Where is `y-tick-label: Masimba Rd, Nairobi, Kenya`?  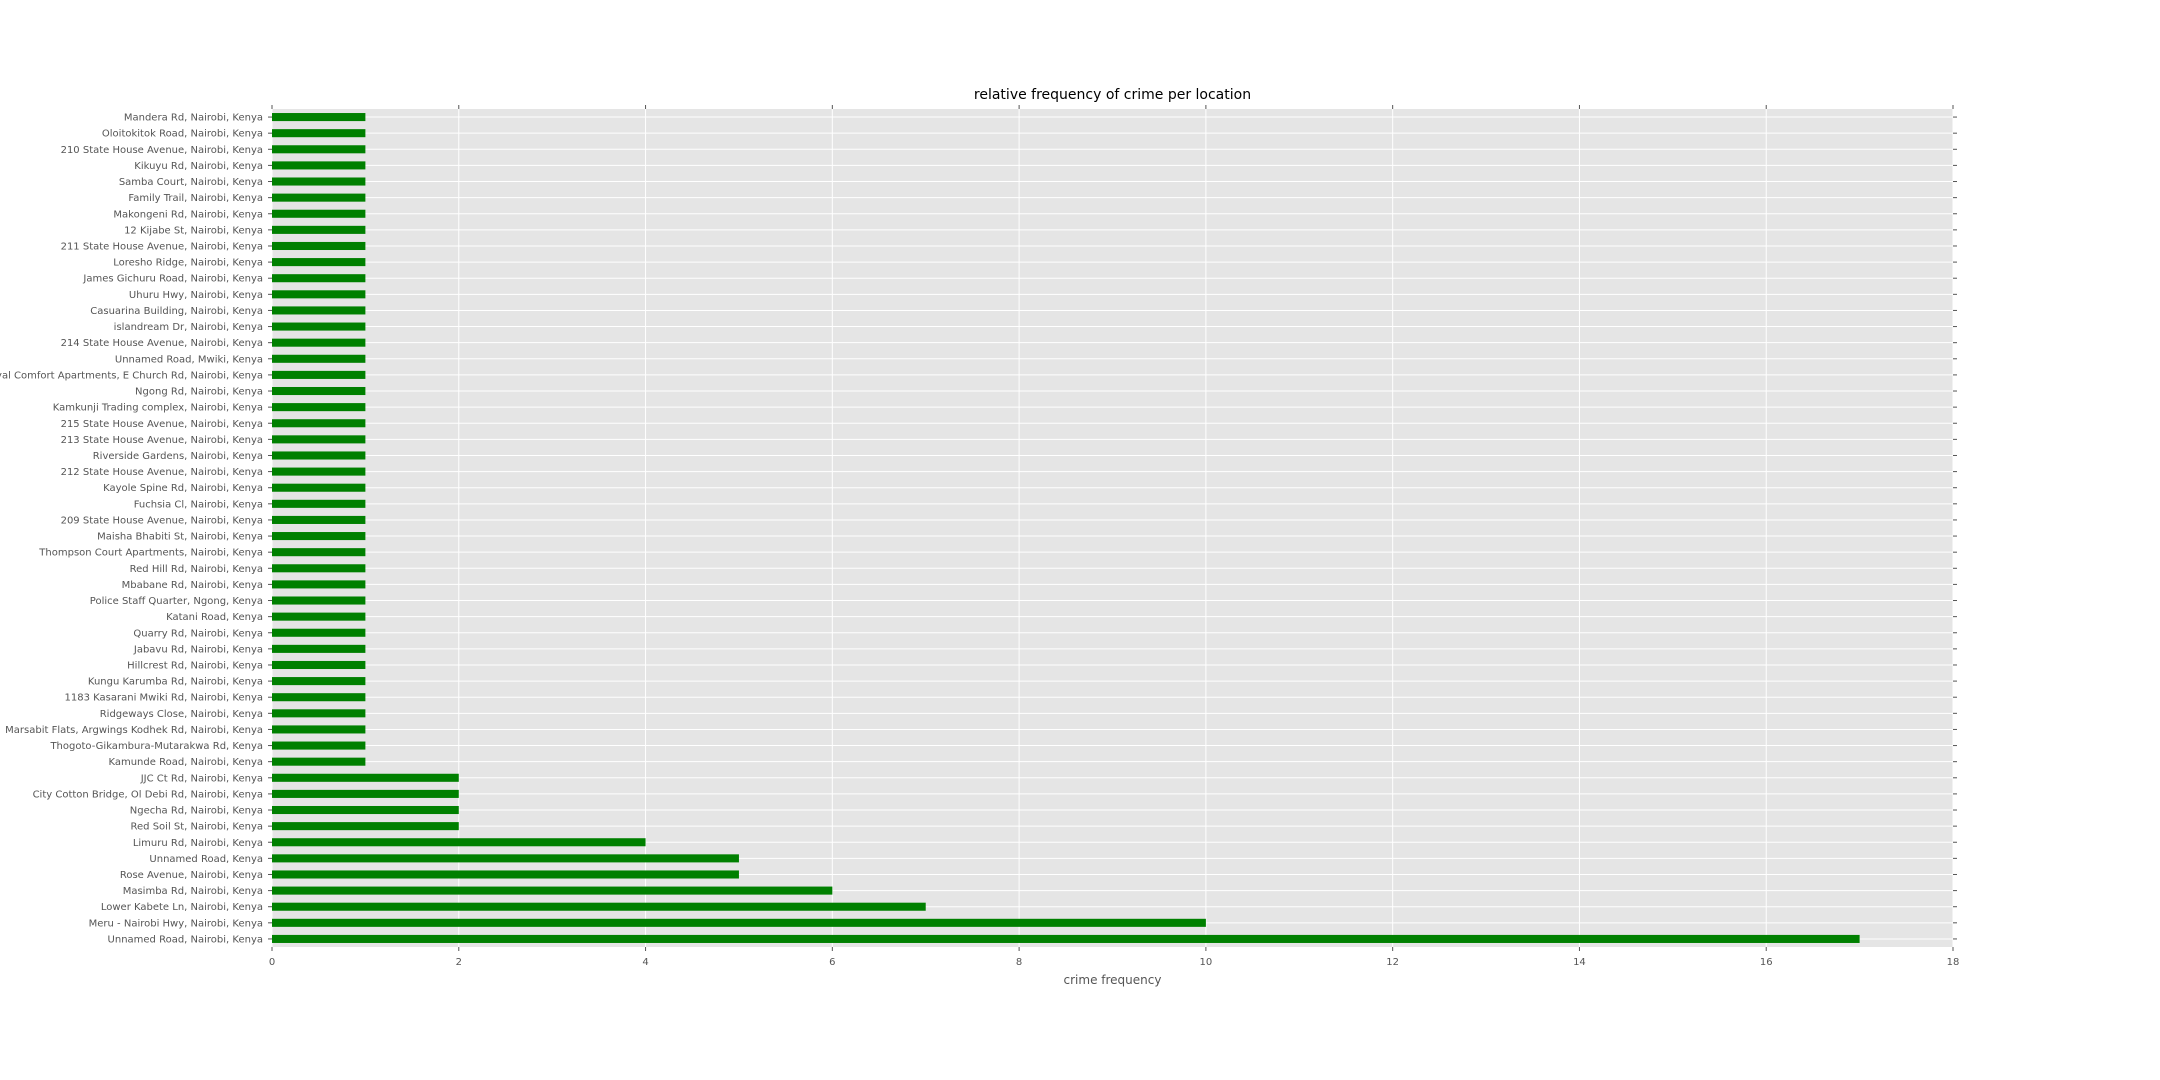 y-tick-label: Masimba Rd, Nairobi, Kenya is located at coordinates (193, 891).